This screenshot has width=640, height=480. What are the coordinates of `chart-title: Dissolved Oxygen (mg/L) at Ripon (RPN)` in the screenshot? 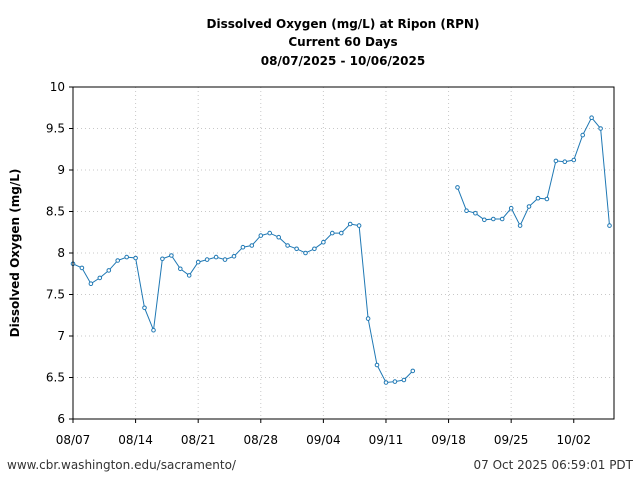 It's located at (343, 24).